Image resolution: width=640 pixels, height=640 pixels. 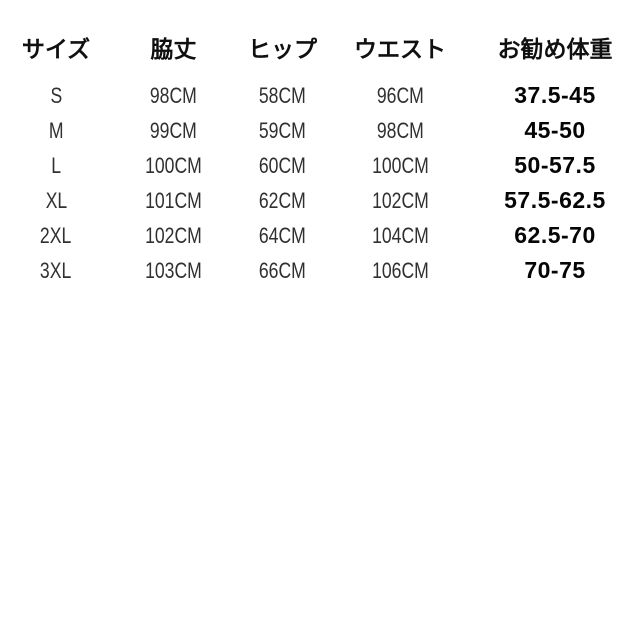 I want to click on weight-cell: 50-57.5, so click(x=555, y=165).